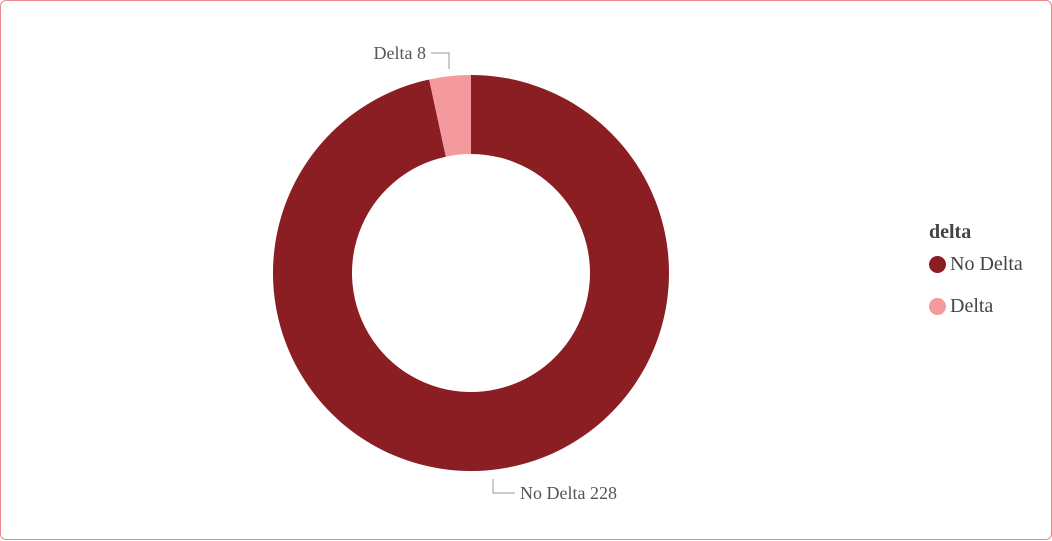 The width and height of the screenshot is (1052, 541). I want to click on legend-swatch-no-delta, so click(937, 264).